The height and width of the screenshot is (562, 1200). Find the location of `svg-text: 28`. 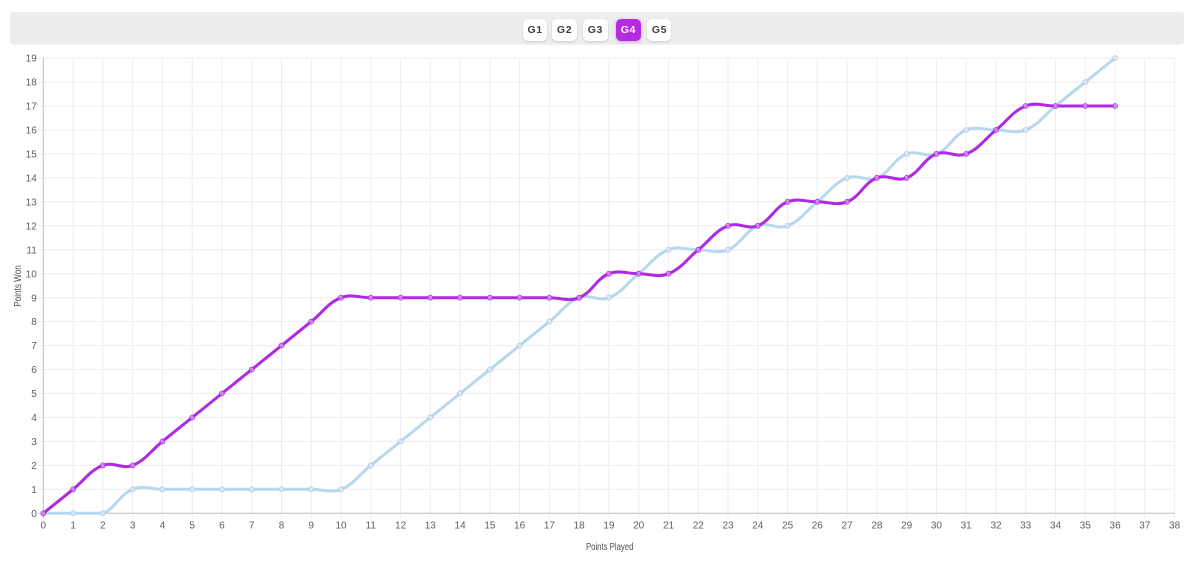

svg-text: 28 is located at coordinates (877, 526).